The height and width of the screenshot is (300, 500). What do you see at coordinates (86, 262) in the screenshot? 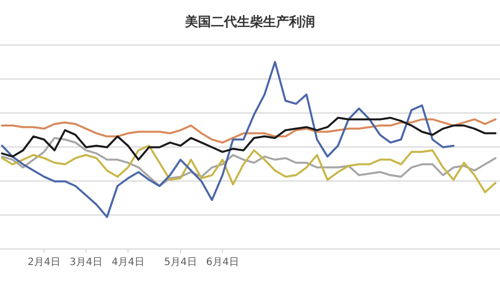
I see `x-tick-label: 3月4日` at bounding box center [86, 262].